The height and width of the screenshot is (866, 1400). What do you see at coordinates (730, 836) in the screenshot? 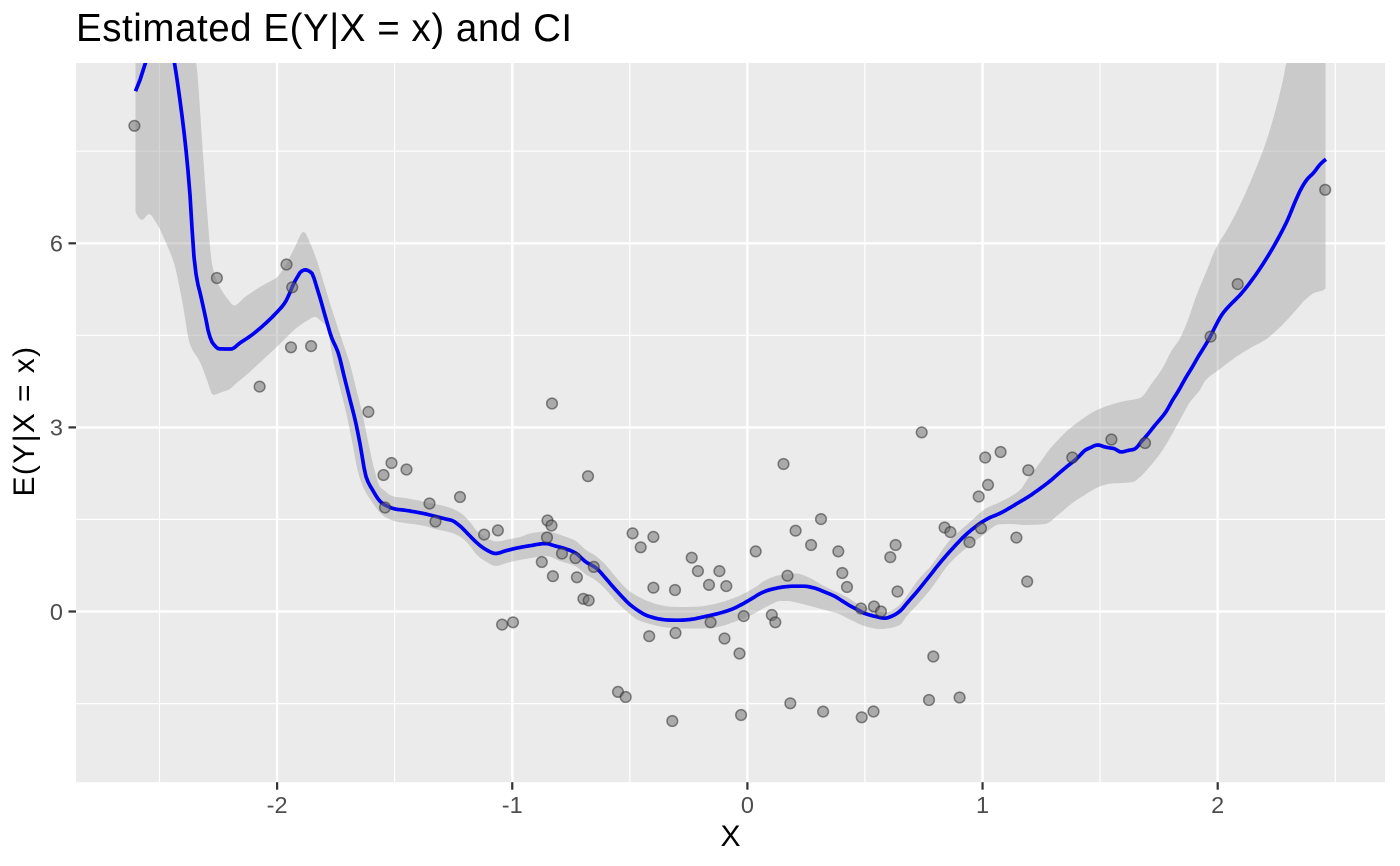
I see `svg-text: X` at bounding box center [730, 836].